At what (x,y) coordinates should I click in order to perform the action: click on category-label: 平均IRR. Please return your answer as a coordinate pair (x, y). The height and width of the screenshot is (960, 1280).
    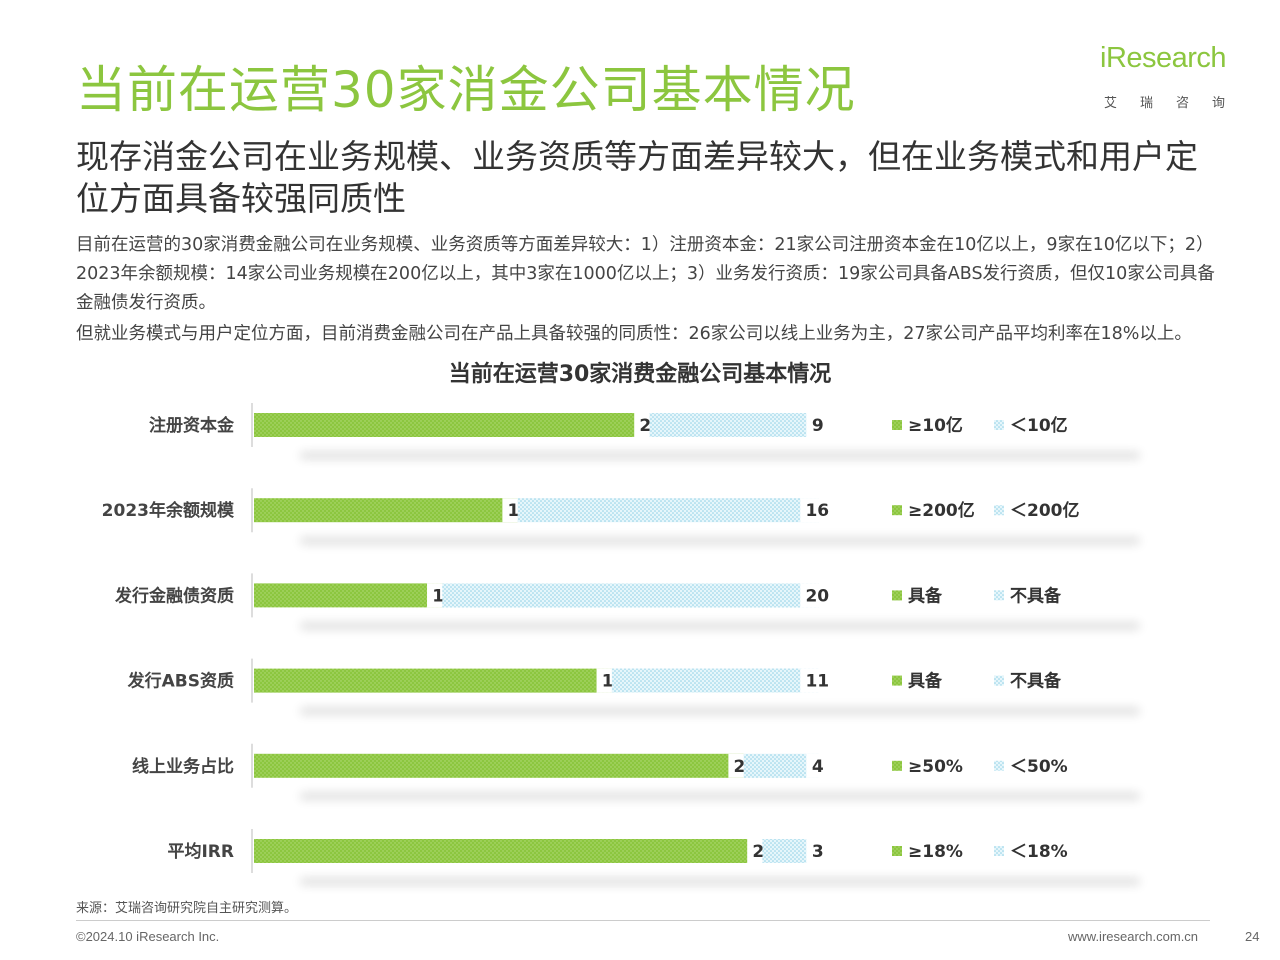
    Looking at the image, I should click on (200, 851).